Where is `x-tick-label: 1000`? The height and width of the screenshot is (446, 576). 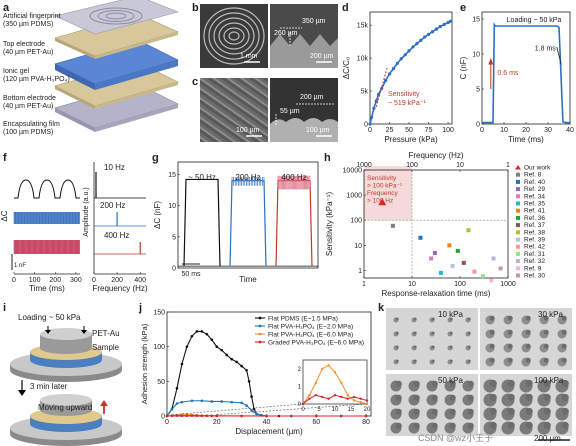
x-tick-label: 1000 is located at coordinates (508, 284).